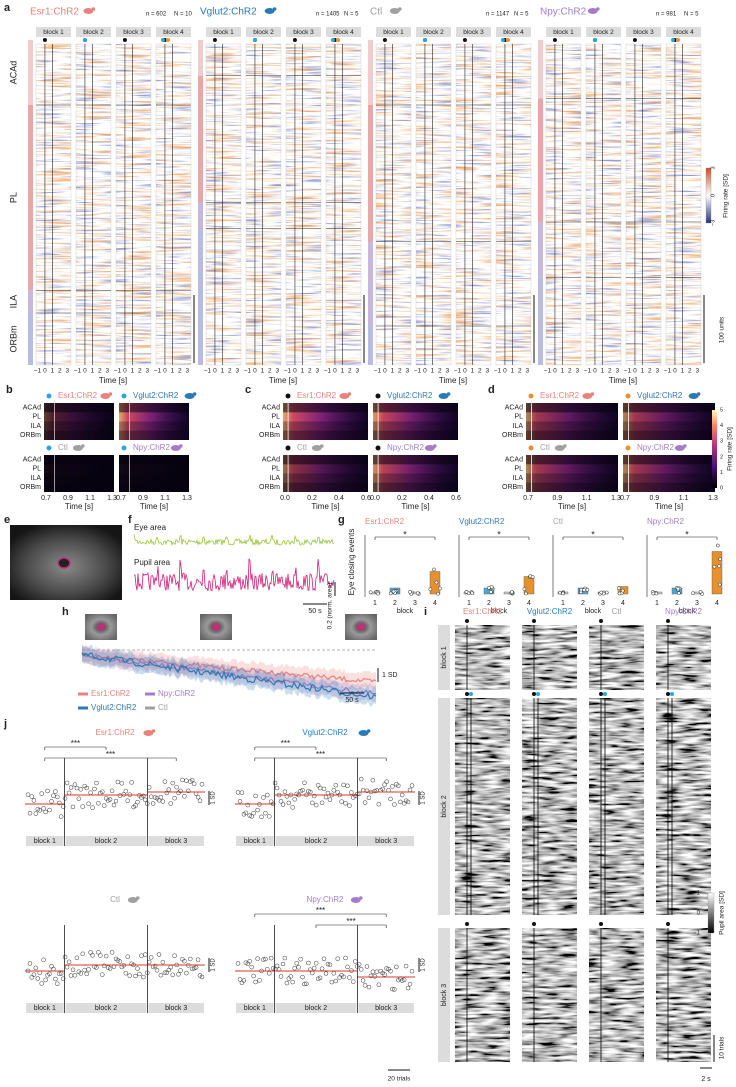  What do you see at coordinates (617, 611) in the screenshot?
I see `column-title: Ctl` at bounding box center [617, 611].